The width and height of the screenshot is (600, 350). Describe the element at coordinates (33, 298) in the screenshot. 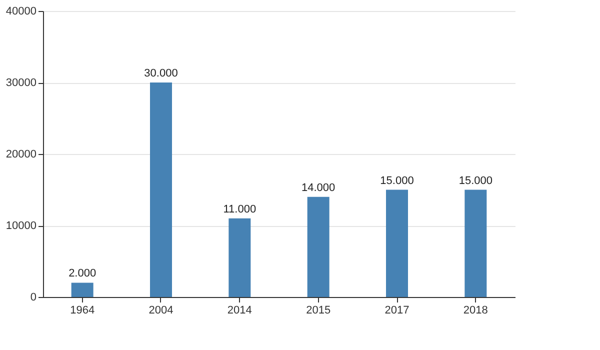

I see `y-tick-label: 0` at that location.